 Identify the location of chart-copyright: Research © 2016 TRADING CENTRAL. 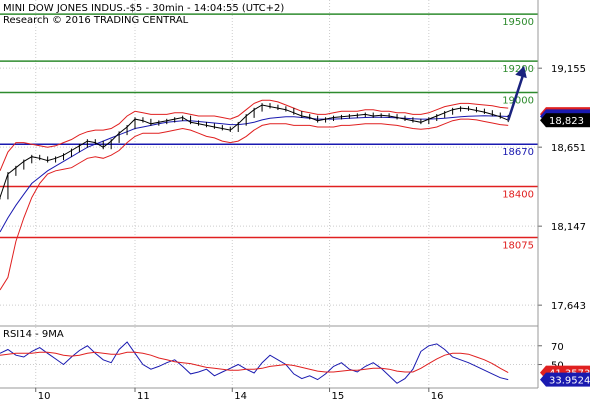
(96, 20).